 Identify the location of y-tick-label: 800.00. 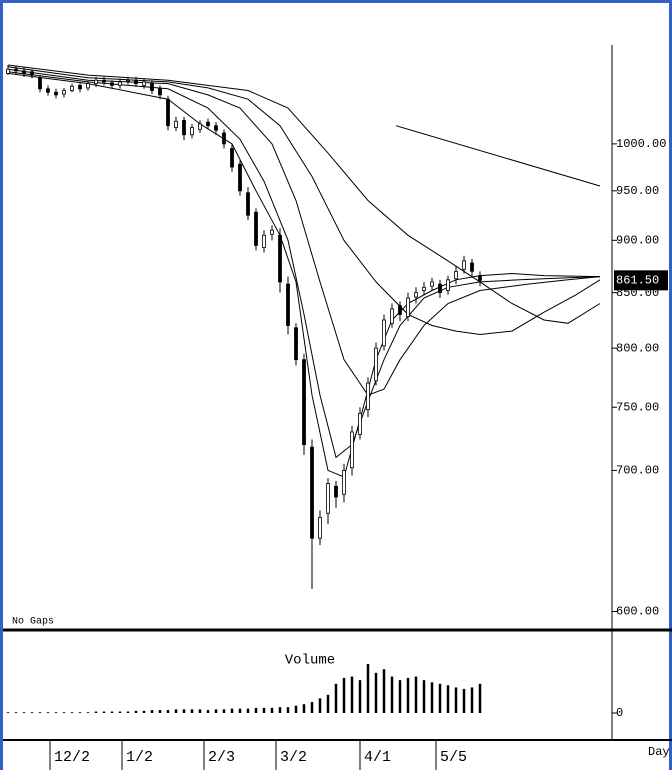
(637, 348).